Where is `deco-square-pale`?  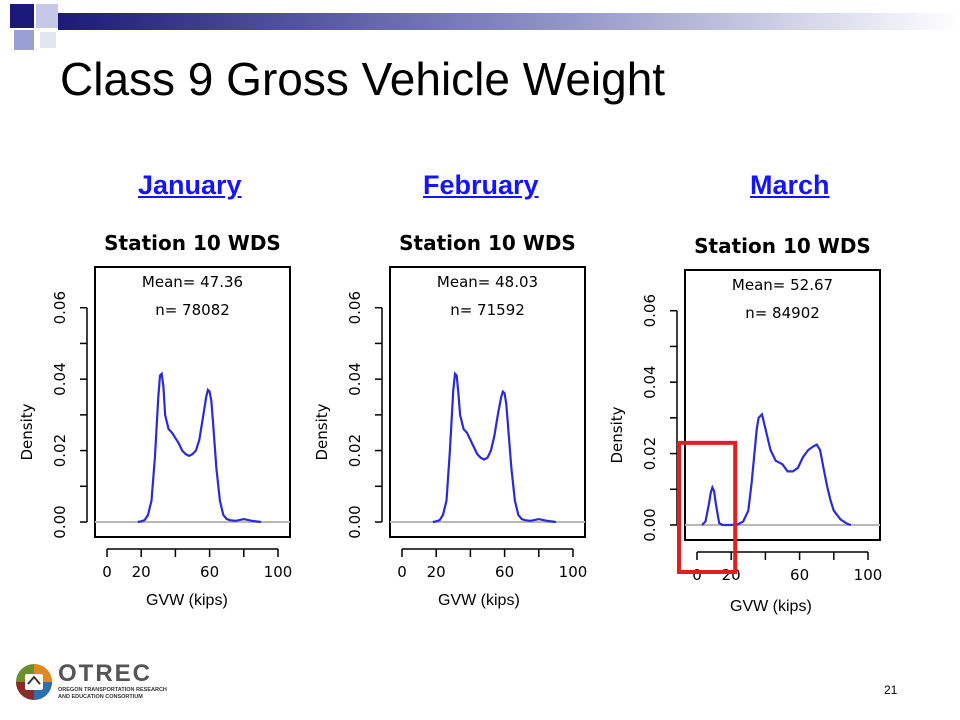
deco-square-pale is located at coordinates (48, 40).